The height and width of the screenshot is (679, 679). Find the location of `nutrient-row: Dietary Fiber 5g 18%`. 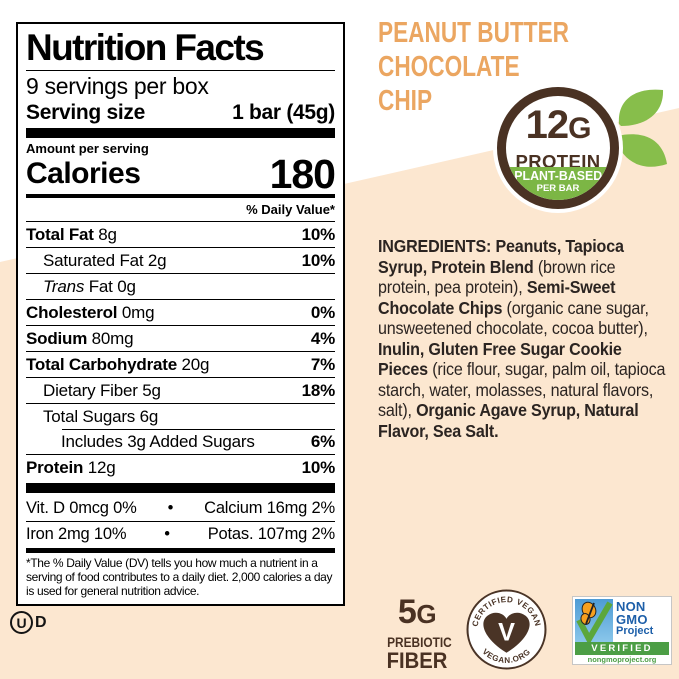

nutrient-row: Dietary Fiber 5g 18% is located at coordinates (180, 390).